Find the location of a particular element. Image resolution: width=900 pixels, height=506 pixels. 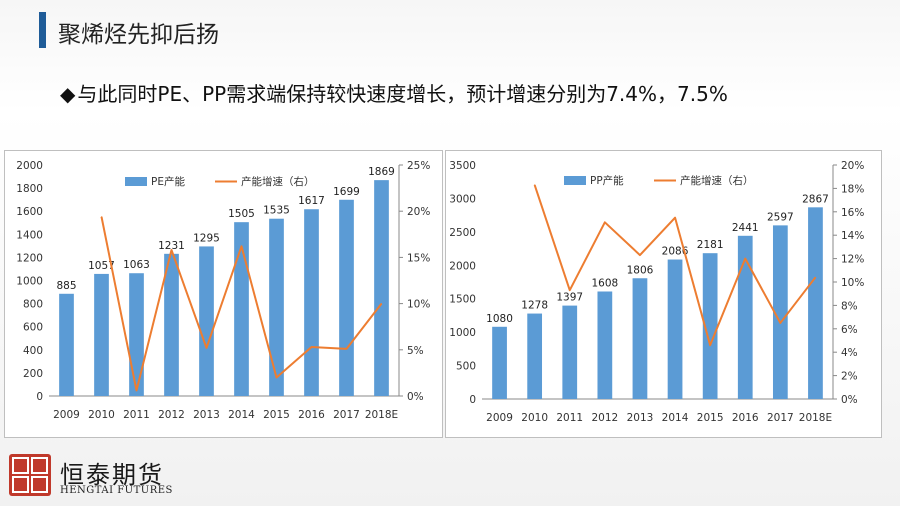

left-y-tick-label: 1200 is located at coordinates (29, 258).